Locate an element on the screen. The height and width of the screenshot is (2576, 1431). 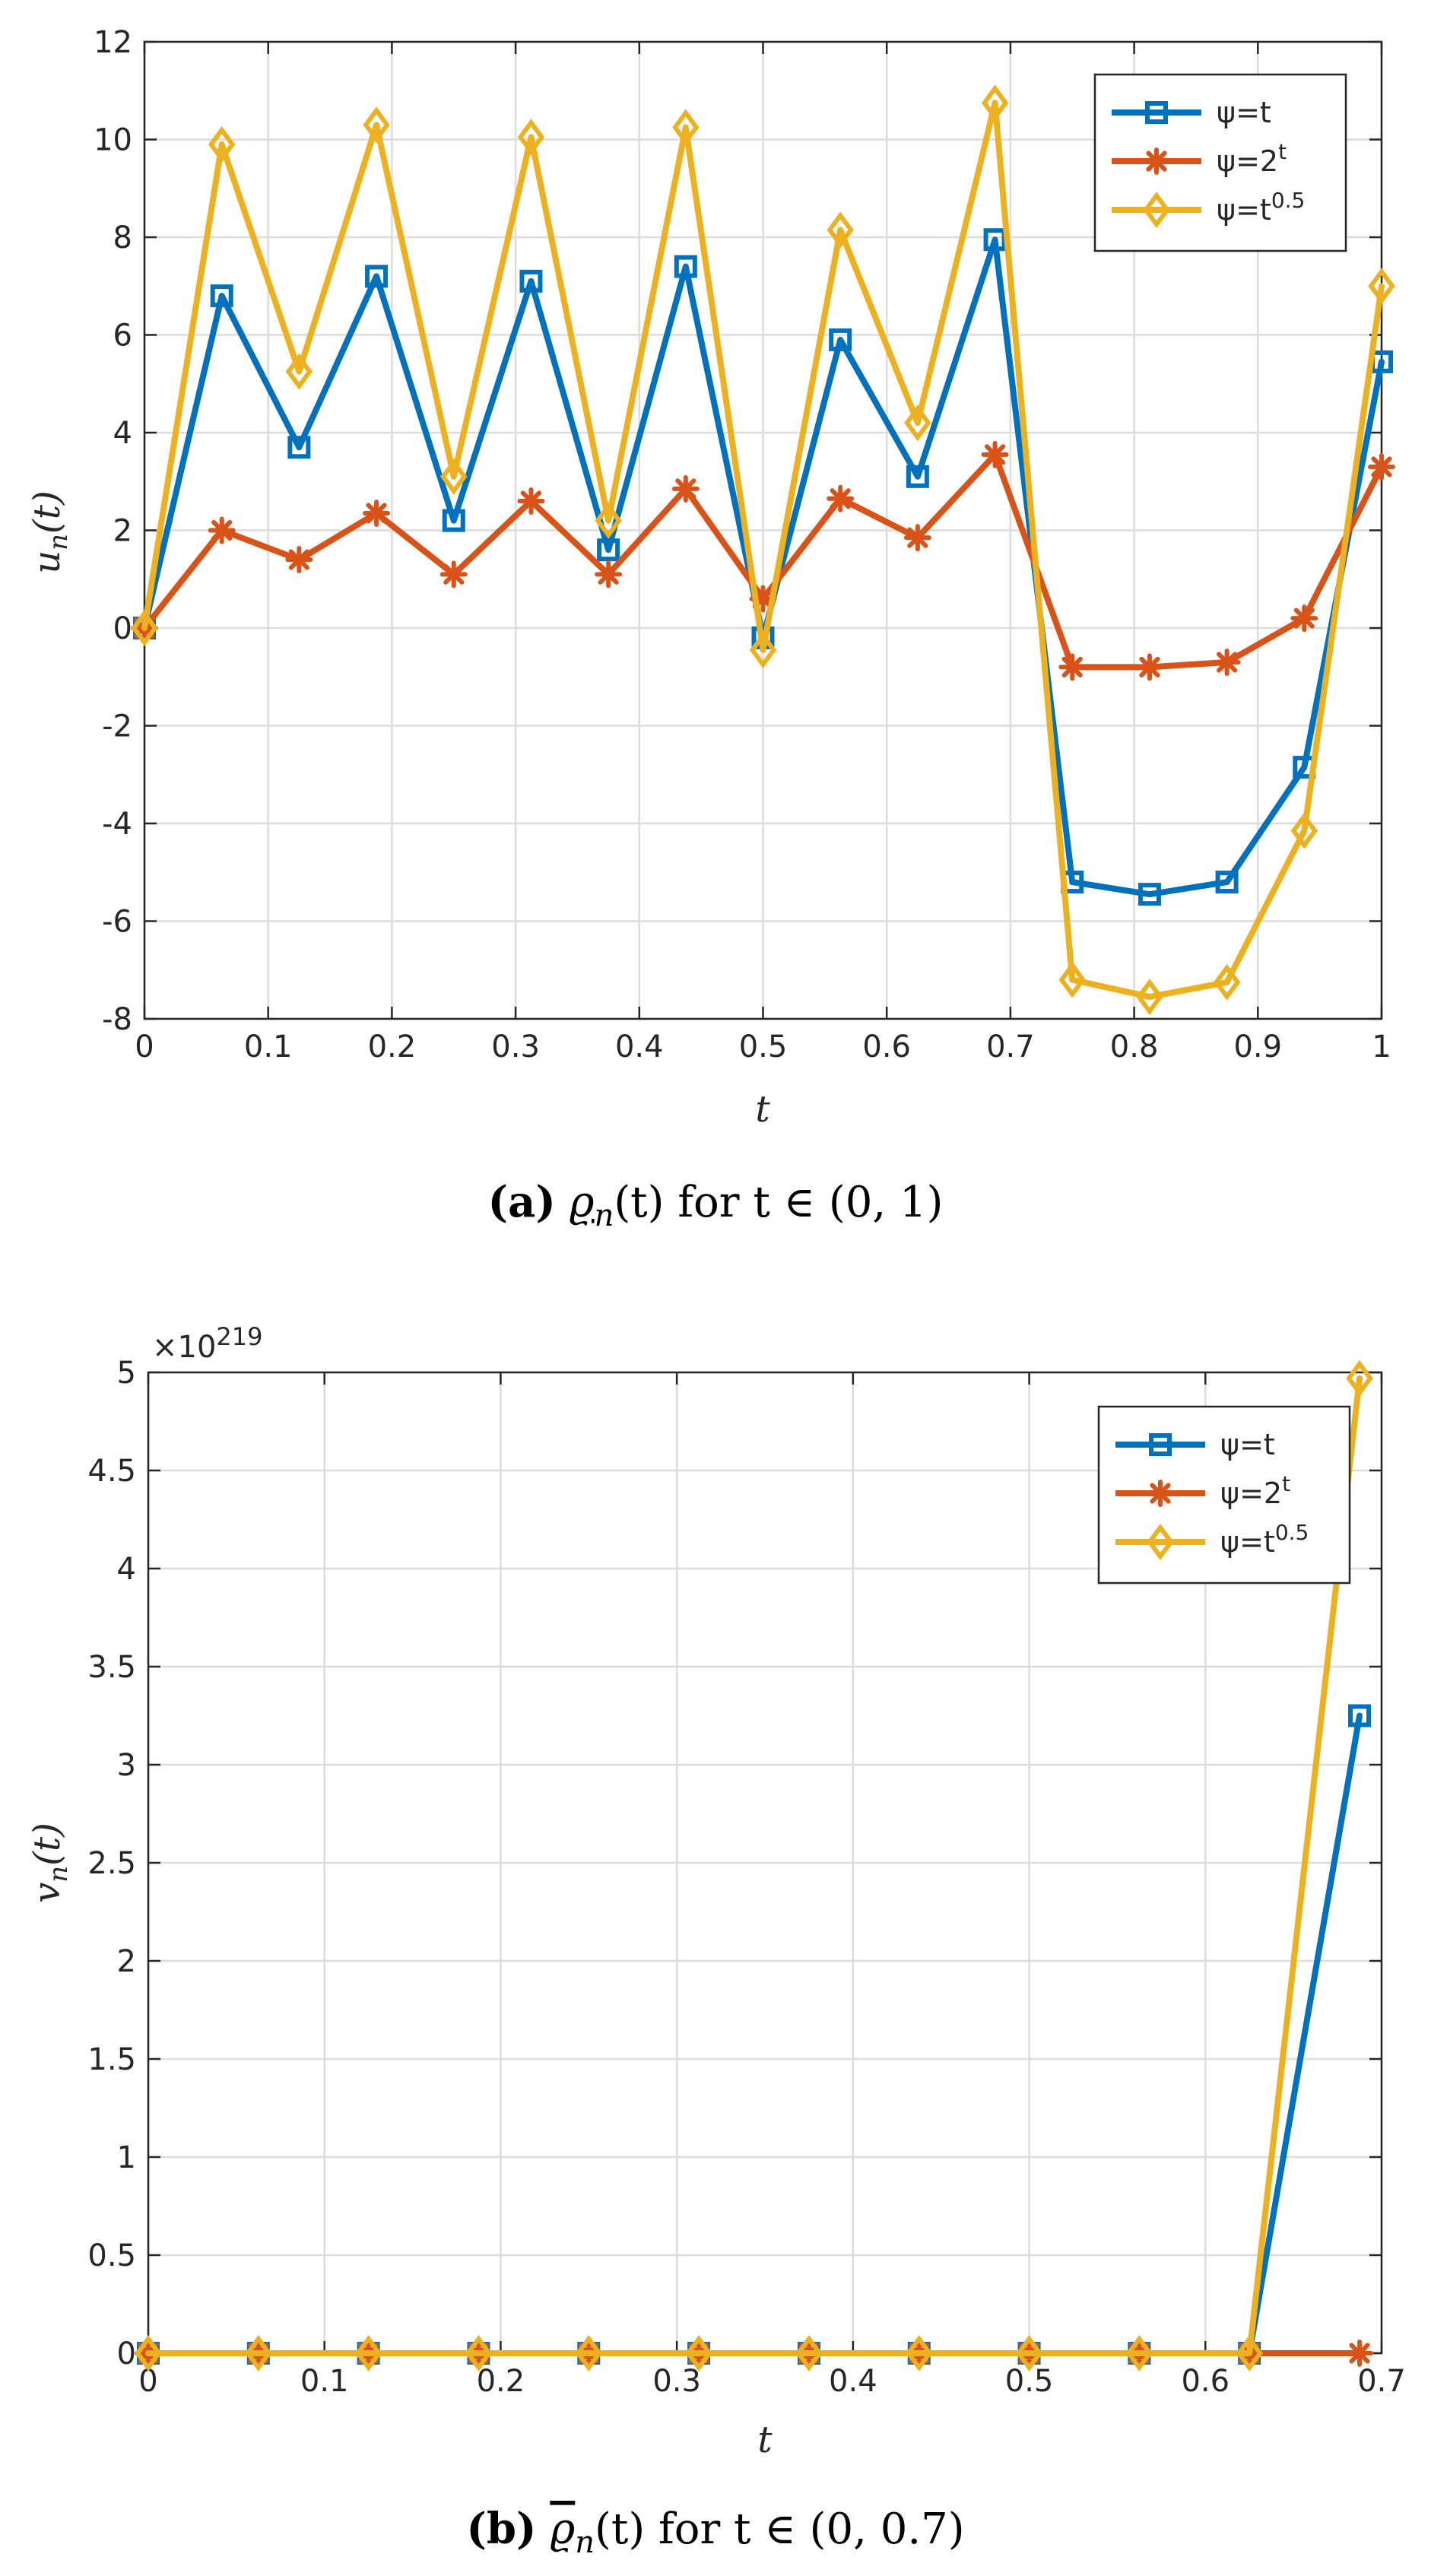
panel-b-legend-entry-3: ψ=t0.5 is located at coordinates (1212, 1541).